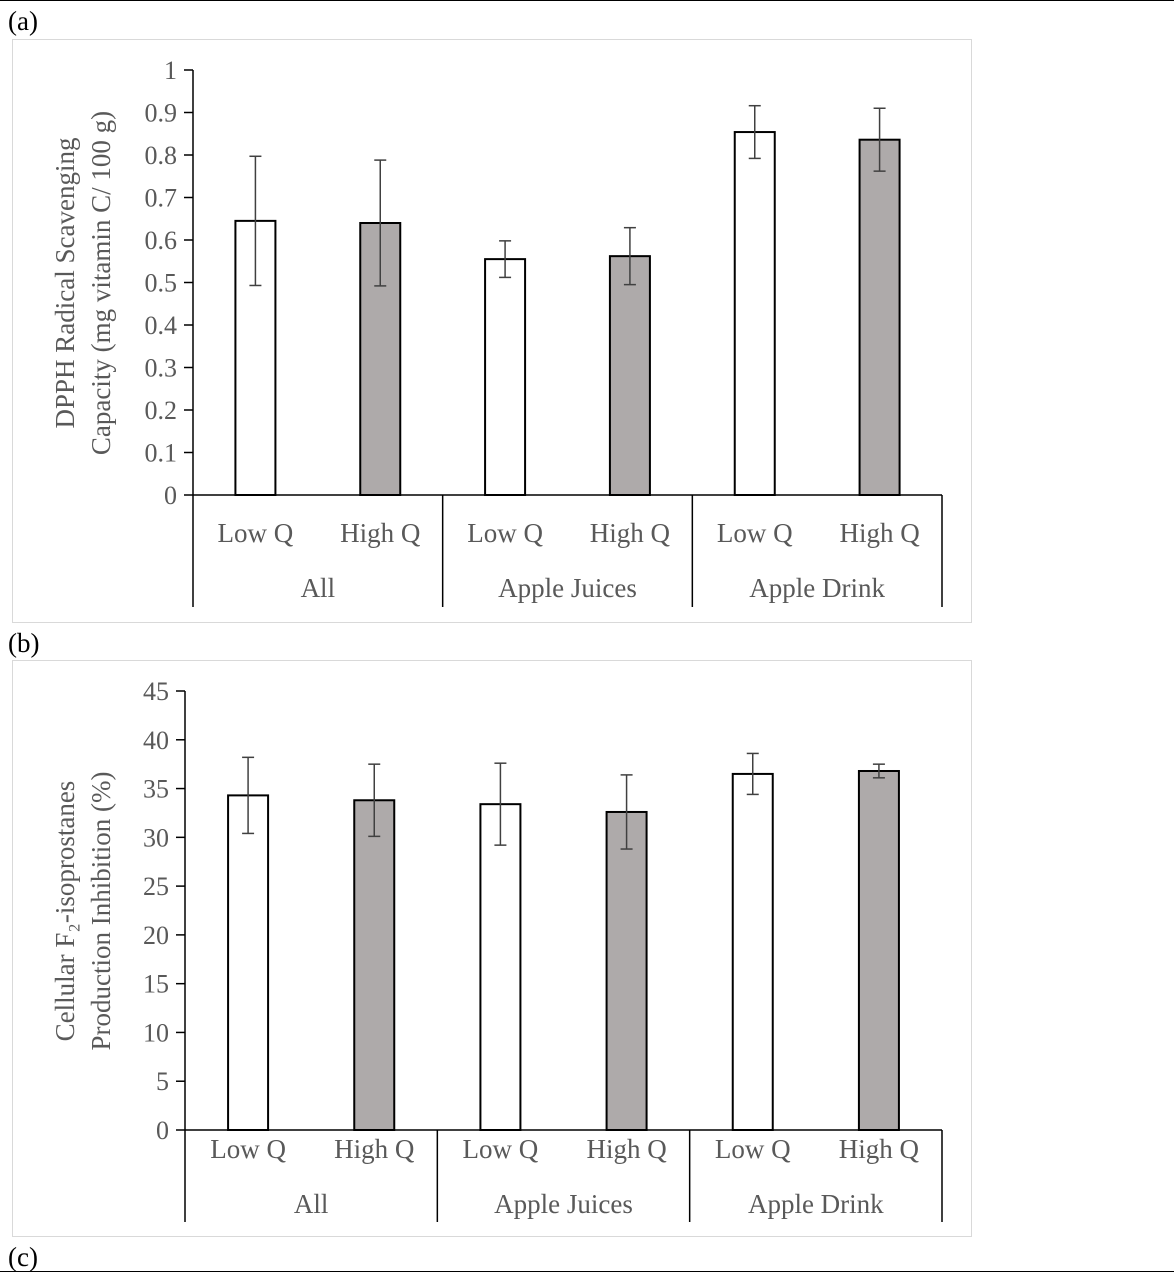 The width and height of the screenshot is (1174, 1274). What do you see at coordinates (156, 691) in the screenshot?
I see `y-tick-label: 45` at bounding box center [156, 691].